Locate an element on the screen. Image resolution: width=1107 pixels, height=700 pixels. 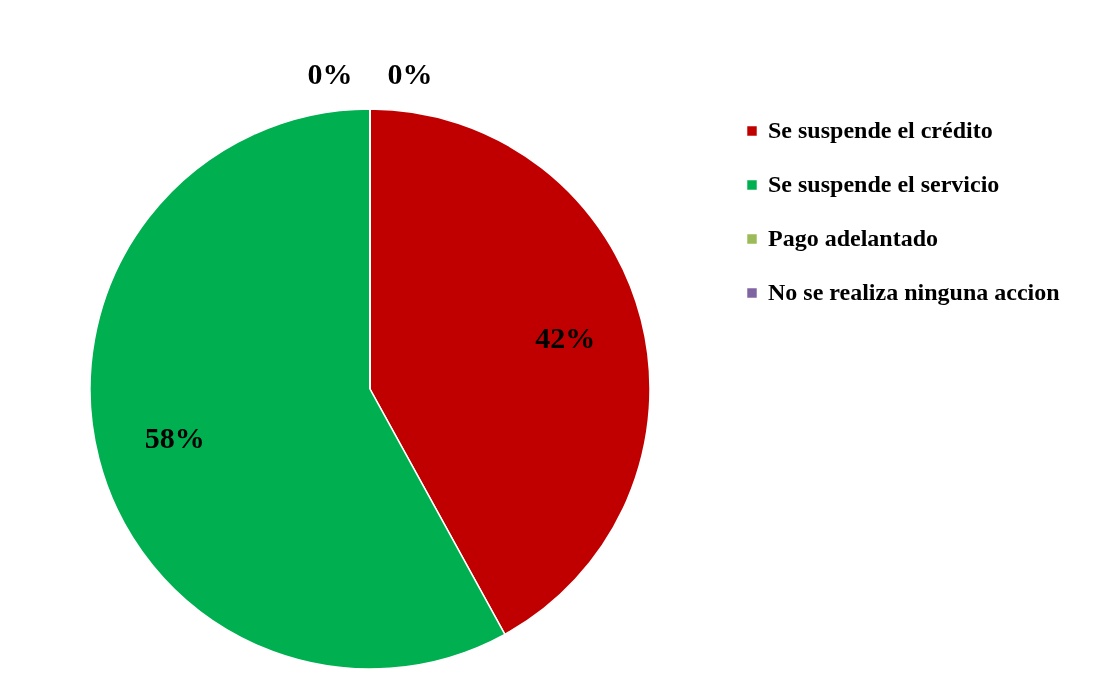
data-label: 42% is located at coordinates (565, 337).